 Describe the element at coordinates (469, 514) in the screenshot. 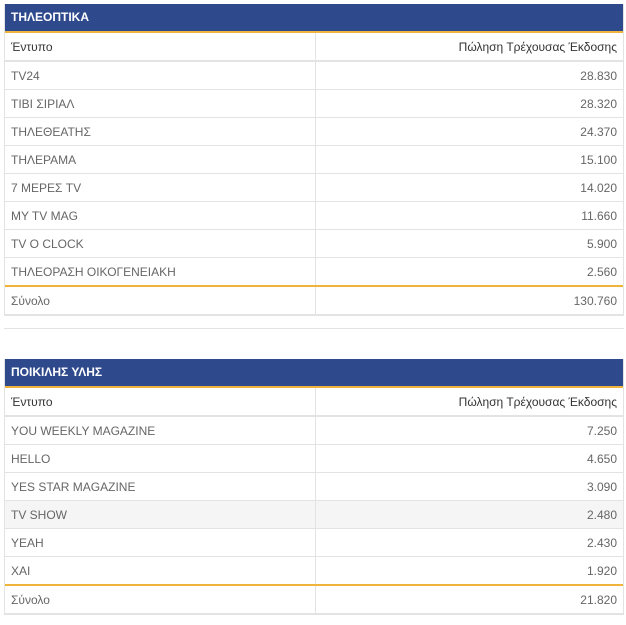

I see `publication-sales: 2.480` at that location.